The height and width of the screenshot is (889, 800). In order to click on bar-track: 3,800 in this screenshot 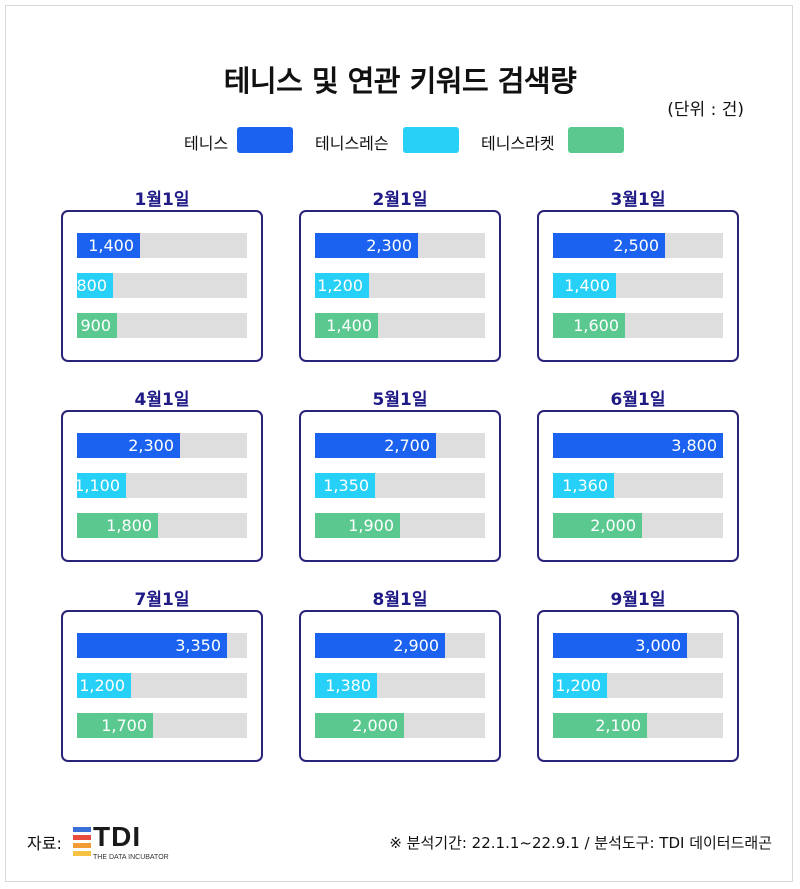, I will do `click(638, 445)`.